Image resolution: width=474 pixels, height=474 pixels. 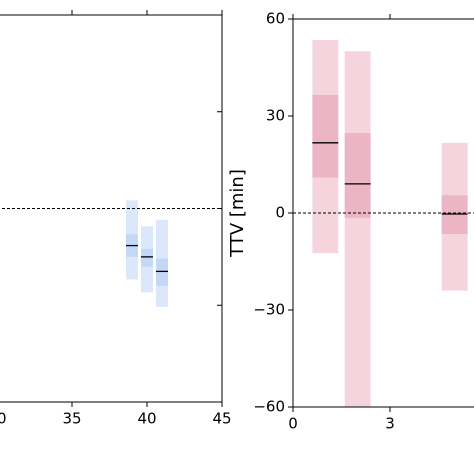 I want to click on x-tick-label: 3, so click(x=390, y=424).